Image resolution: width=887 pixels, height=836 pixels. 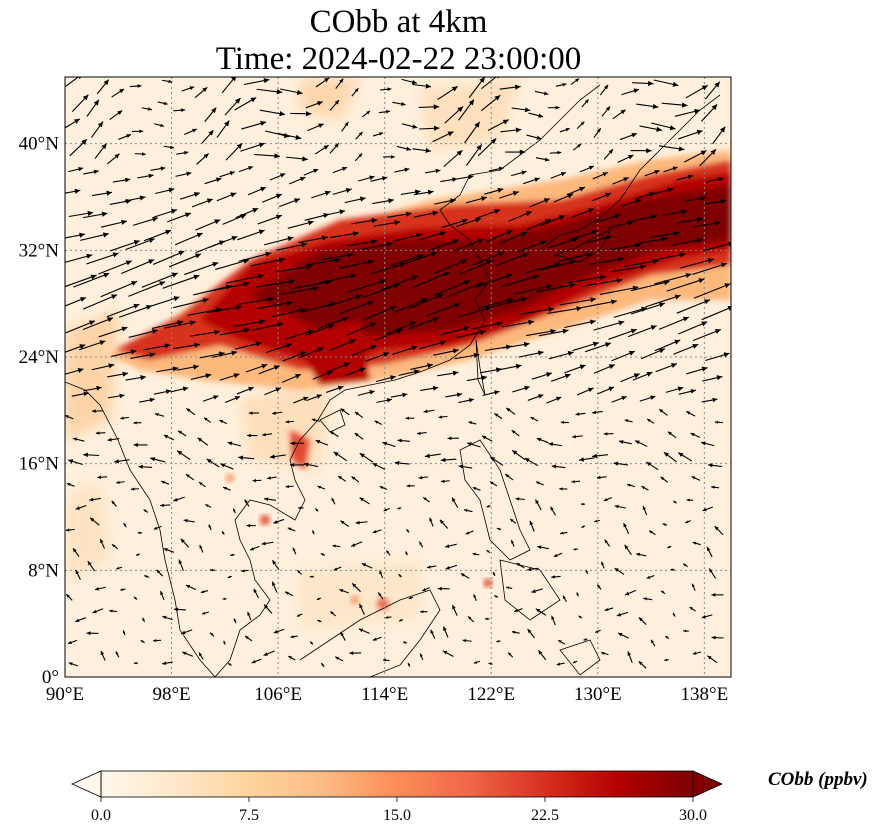 What do you see at coordinates (171, 694) in the screenshot?
I see `lon-tick-label: 98°E` at bounding box center [171, 694].